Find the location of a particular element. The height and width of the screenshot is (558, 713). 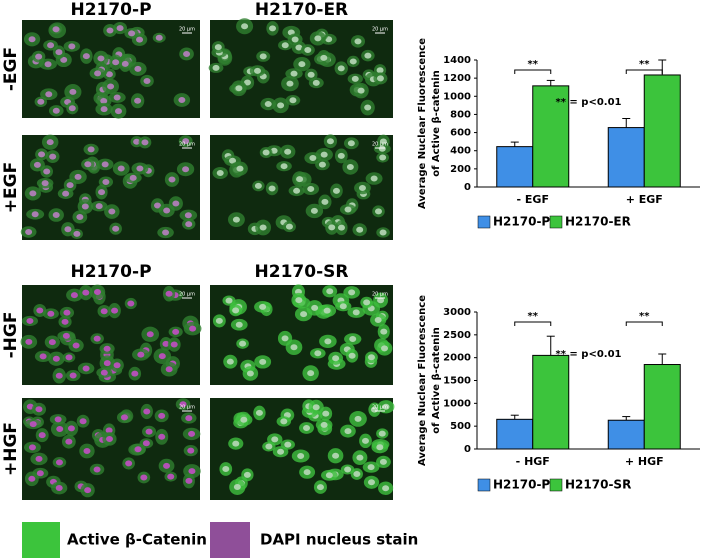

column-header: H2170-SR is located at coordinates (302, 272).